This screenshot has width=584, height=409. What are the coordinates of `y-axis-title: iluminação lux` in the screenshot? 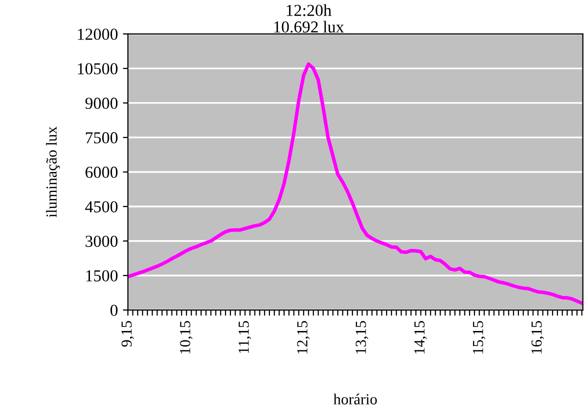 It's located at (53, 172).